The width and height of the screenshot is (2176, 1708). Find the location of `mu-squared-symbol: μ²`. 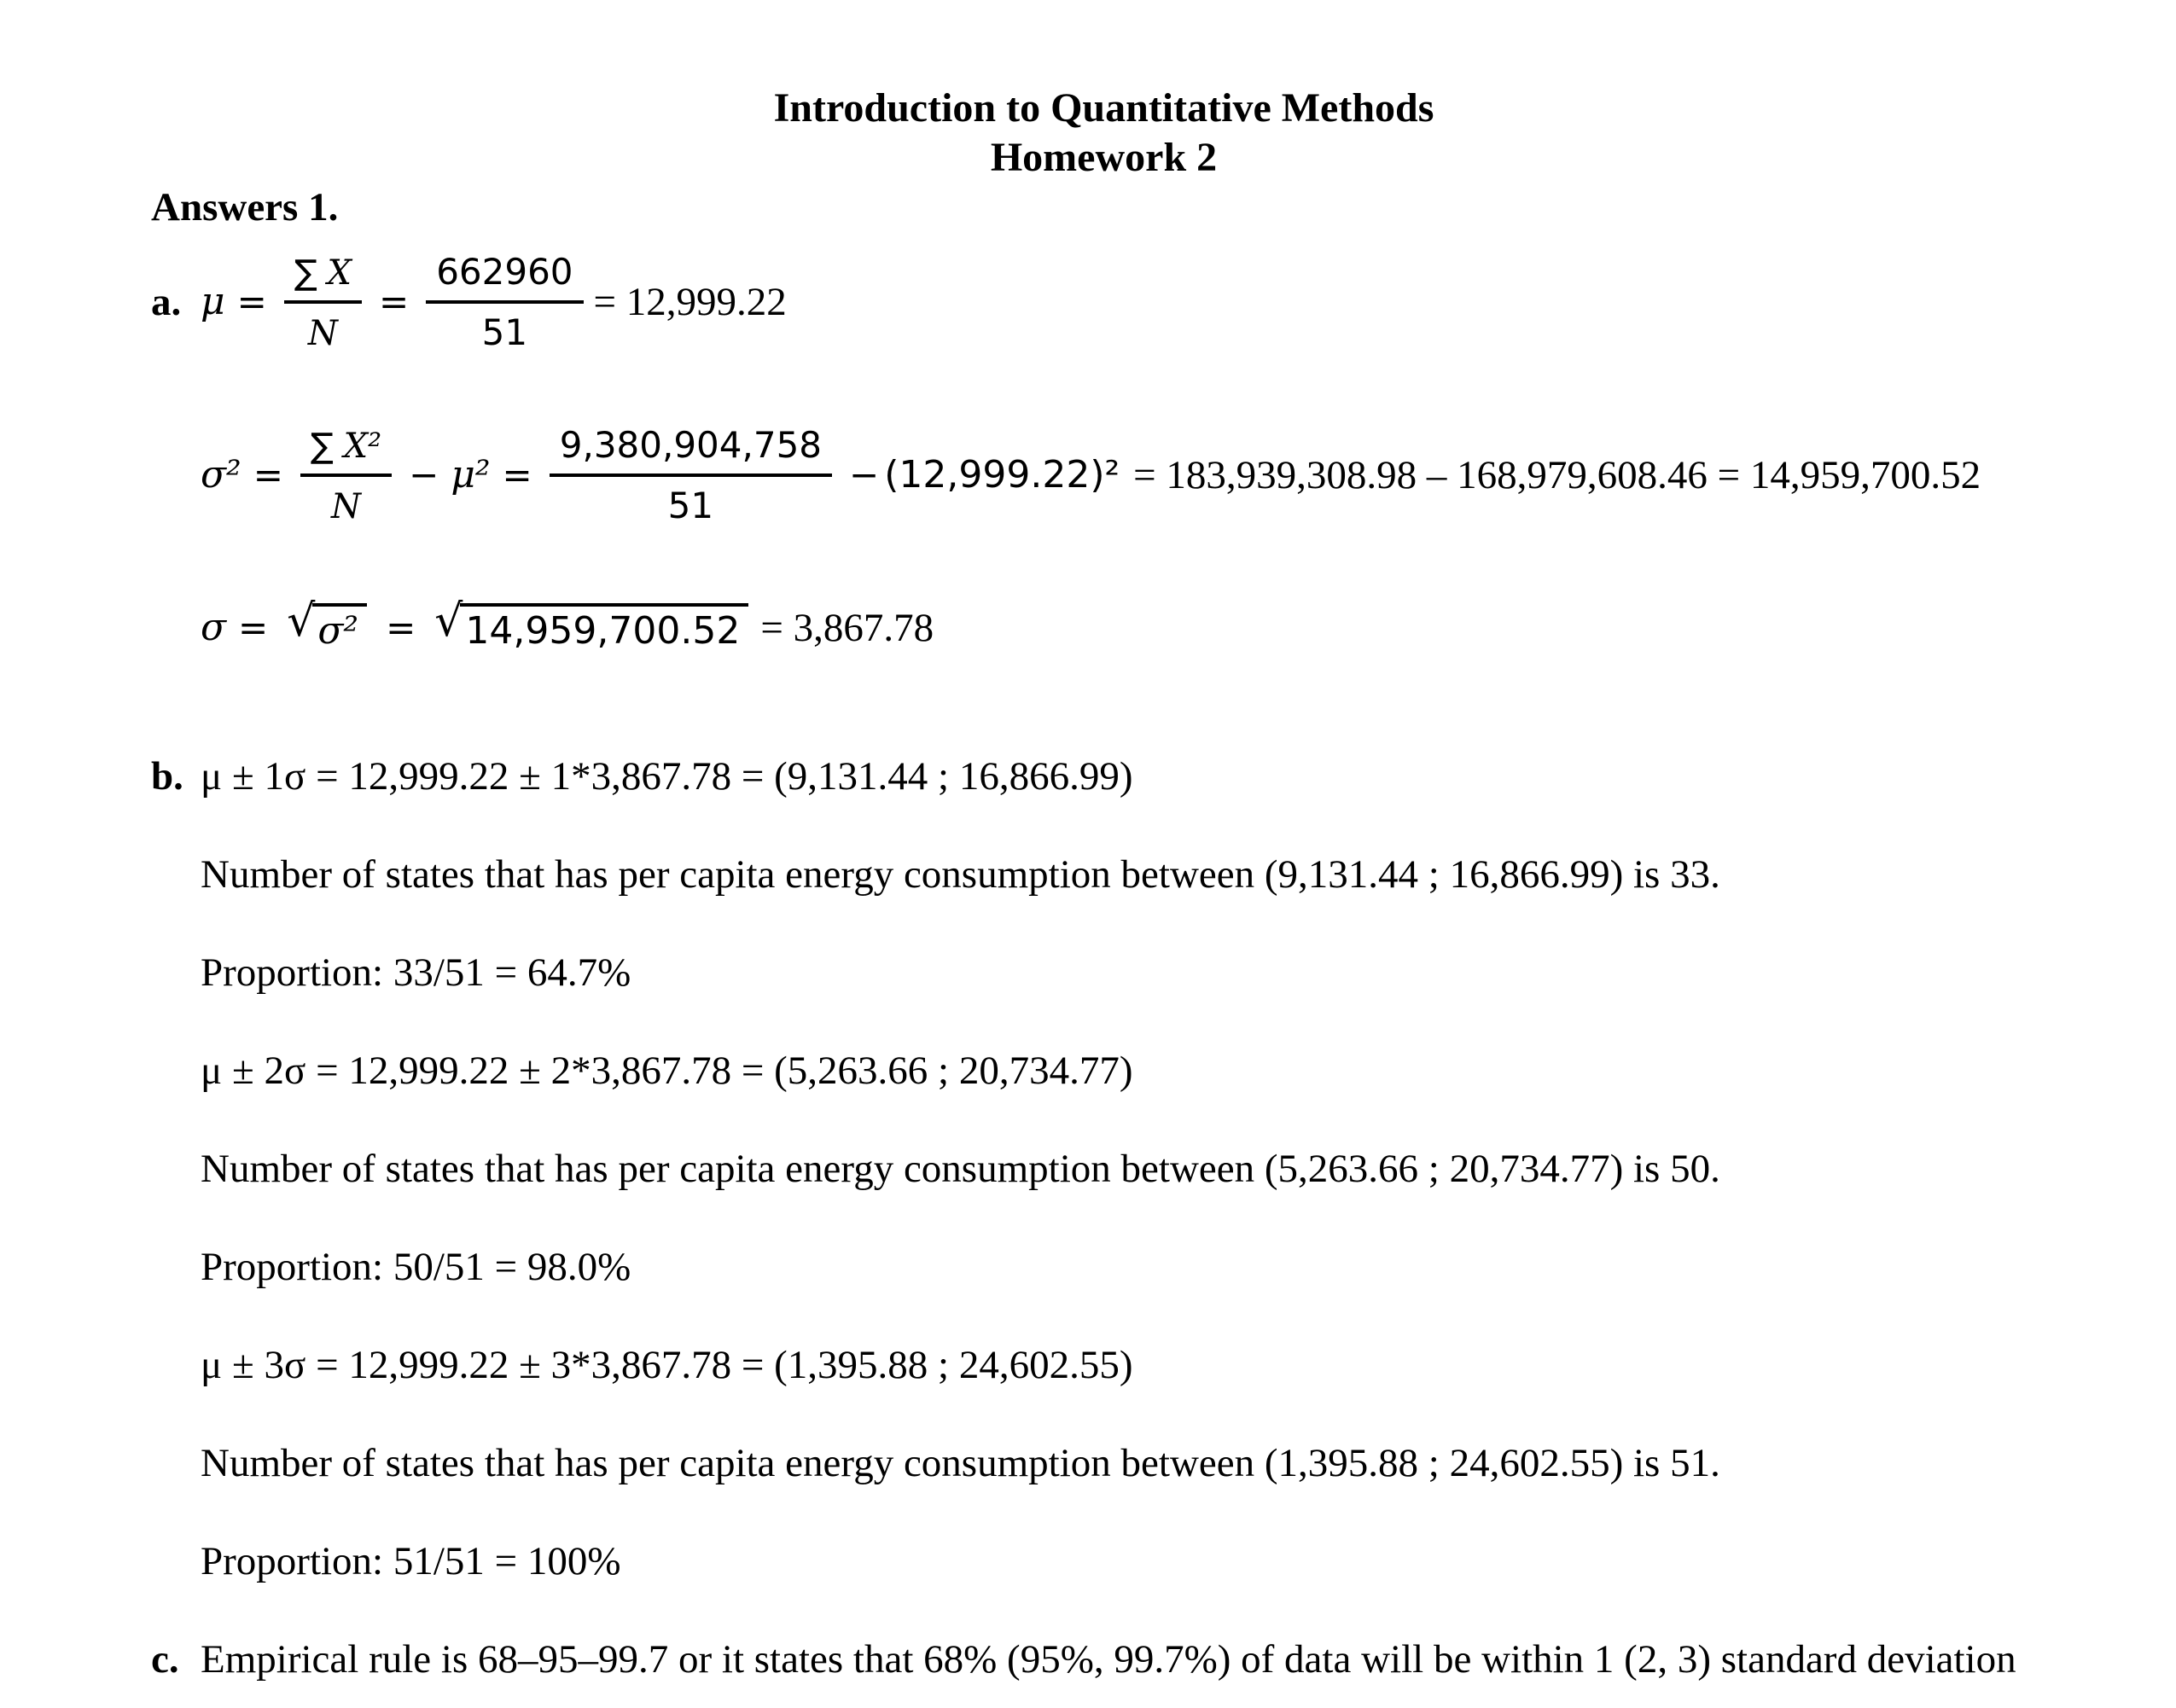

mu-squared-symbol: μ² is located at coordinates (471, 475).